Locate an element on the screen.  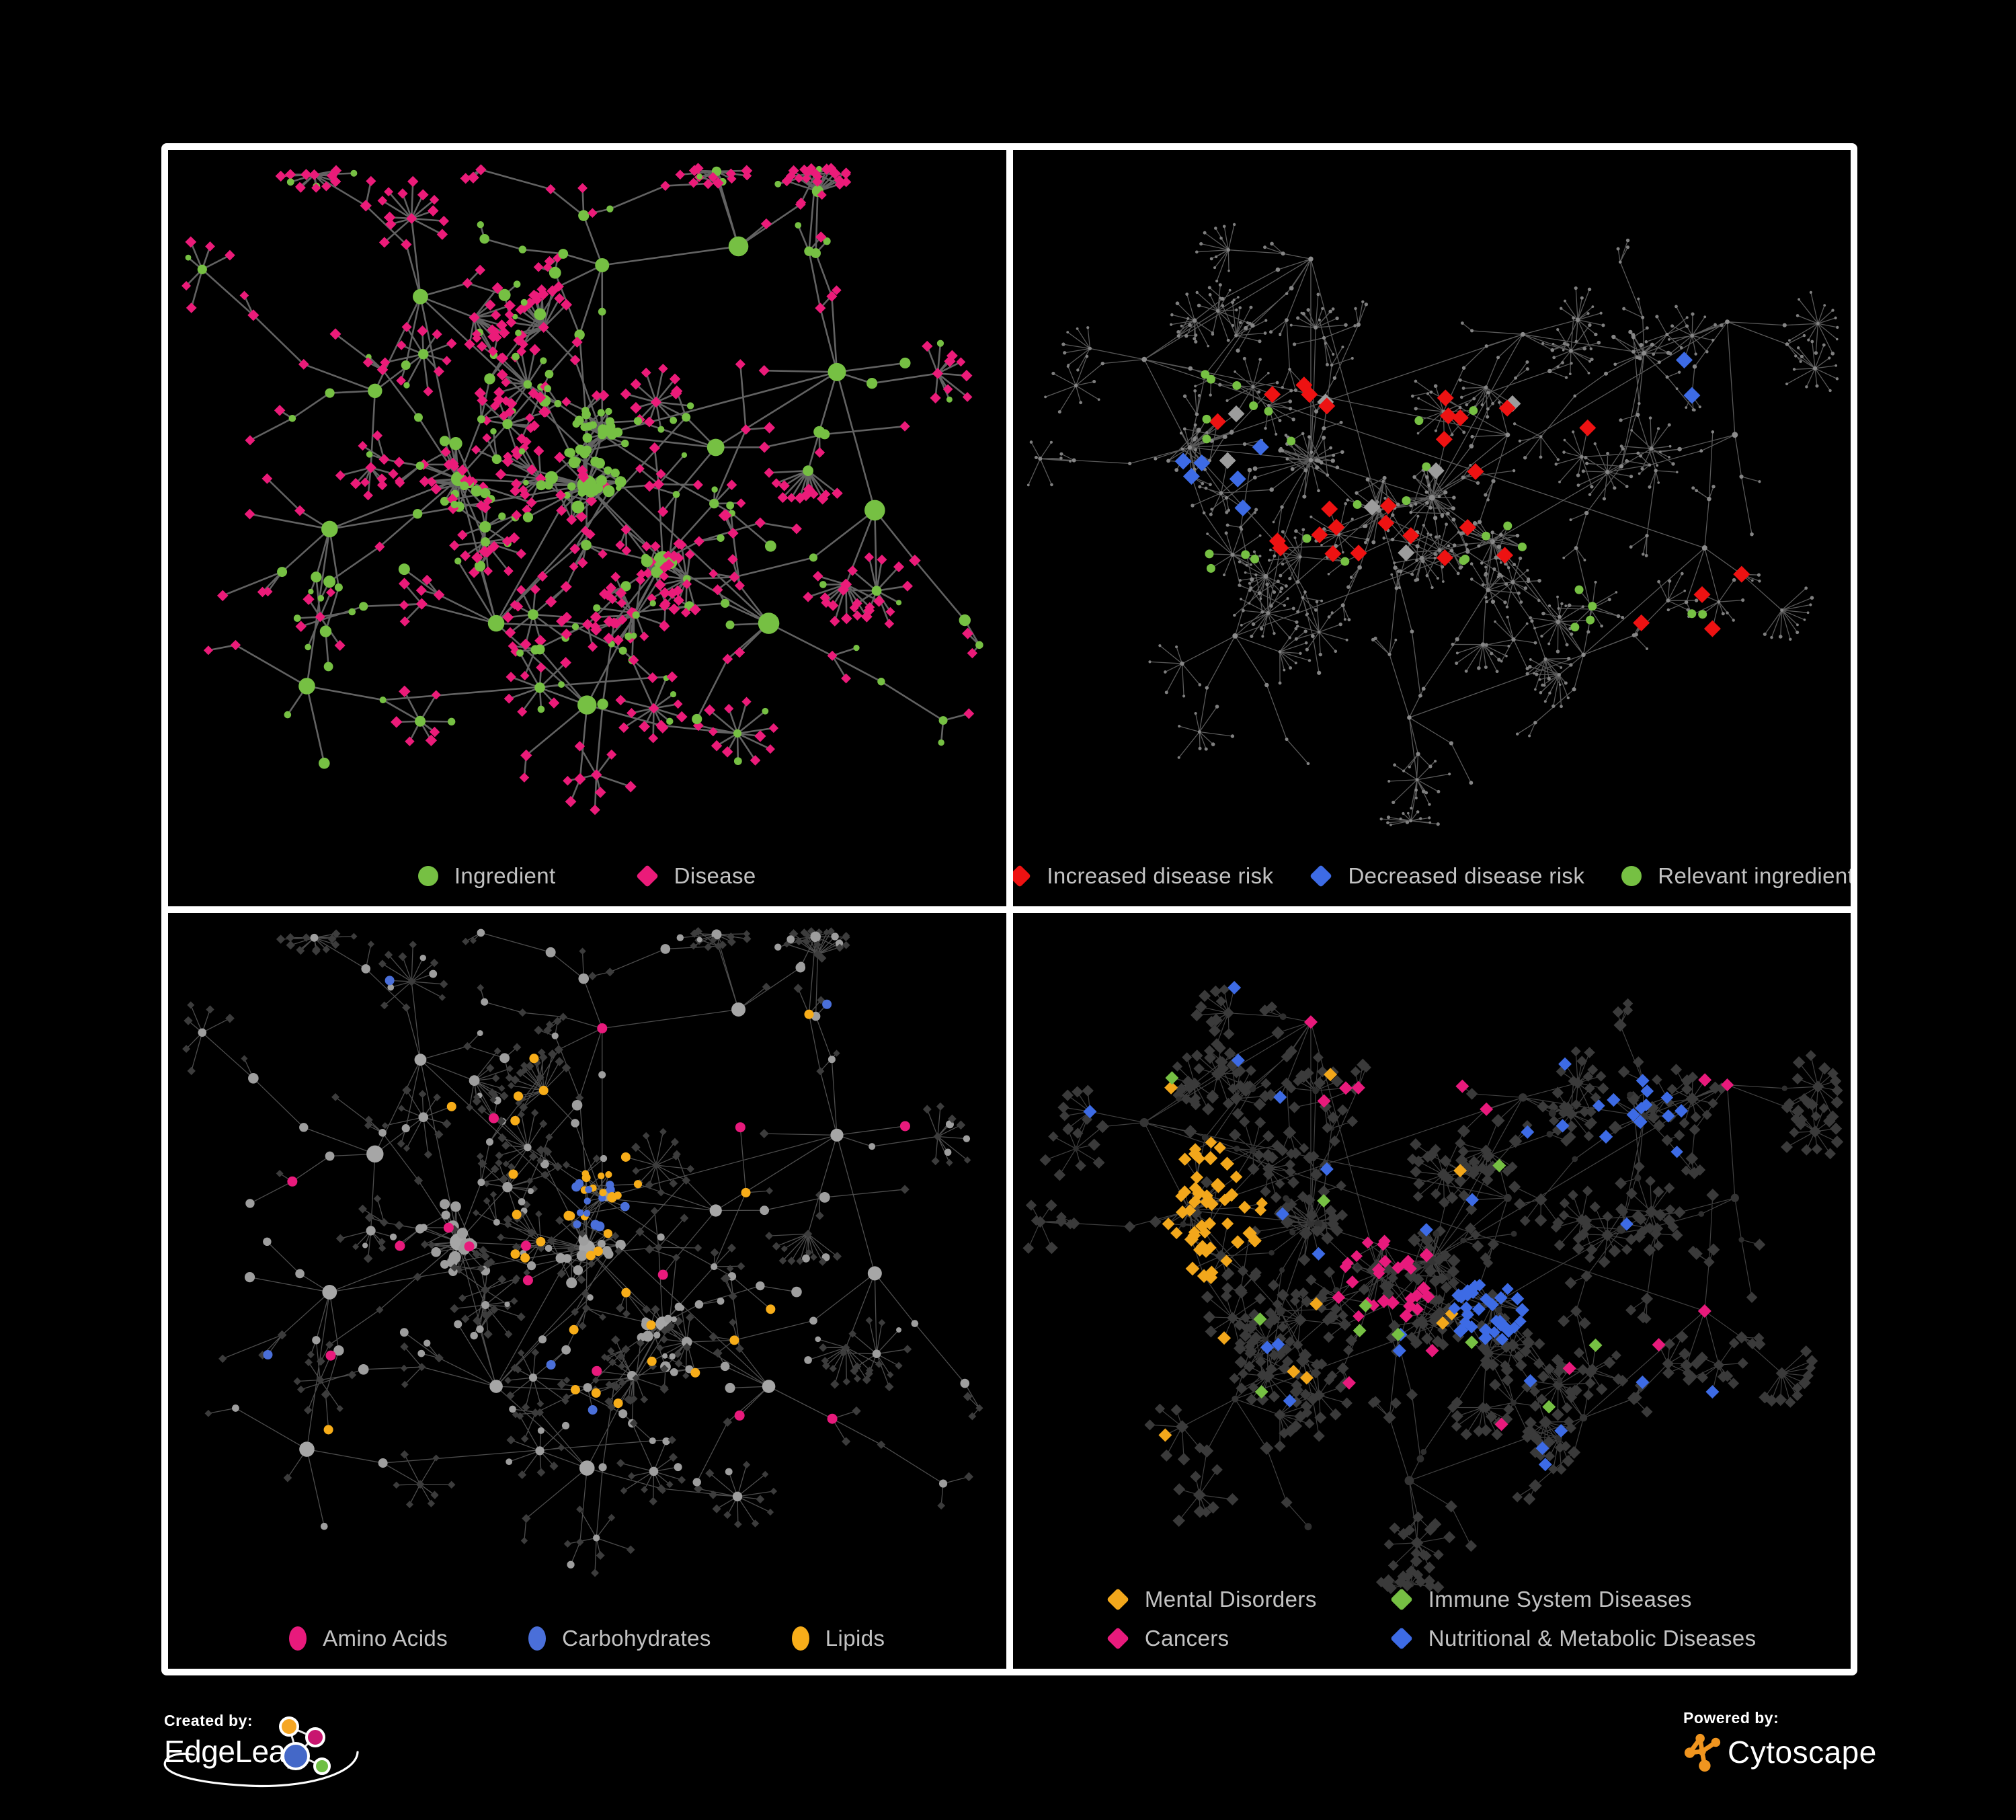
powered-by-label: Powered by: is located at coordinates (1731, 1718).